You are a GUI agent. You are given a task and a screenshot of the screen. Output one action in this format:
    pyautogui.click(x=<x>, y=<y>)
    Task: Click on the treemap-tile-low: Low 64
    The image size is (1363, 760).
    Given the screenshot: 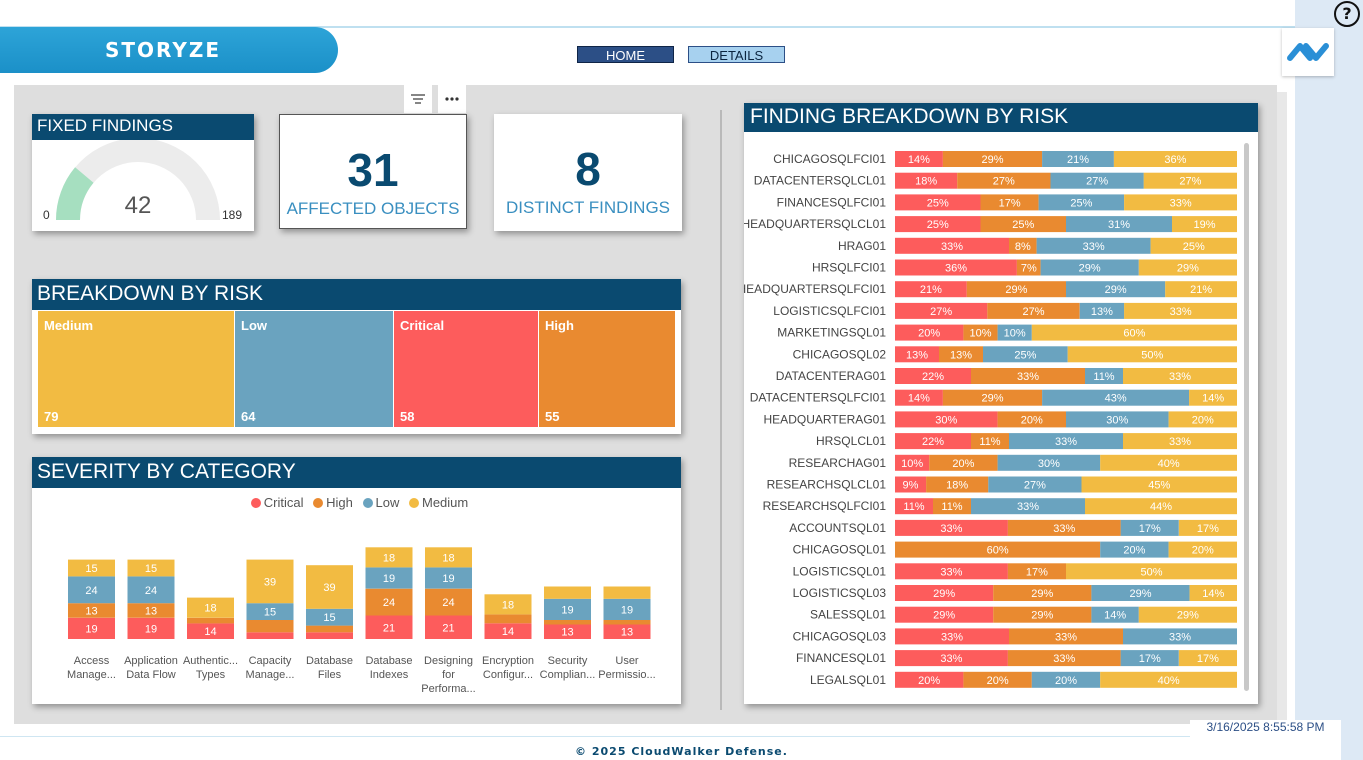 What is the action you would take?
    pyautogui.click(x=314, y=369)
    